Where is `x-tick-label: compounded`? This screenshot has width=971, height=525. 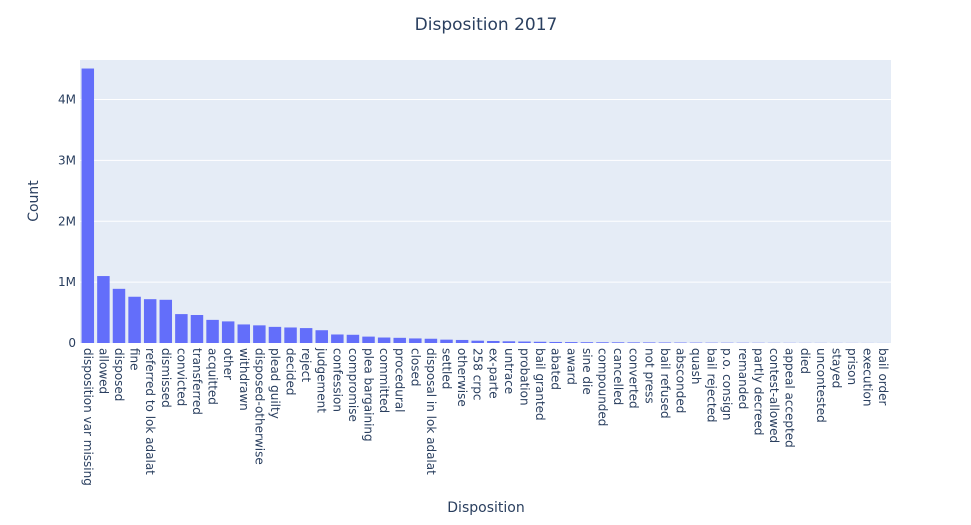
x-tick-label: compounded is located at coordinates (602, 387).